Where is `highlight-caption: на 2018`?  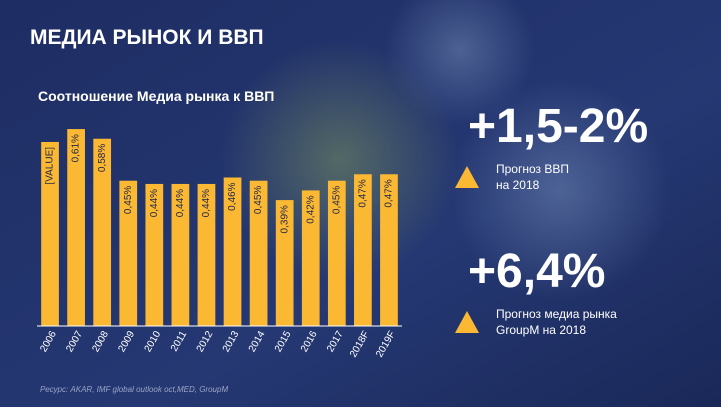
highlight-caption: на 2018 is located at coordinates (518, 185).